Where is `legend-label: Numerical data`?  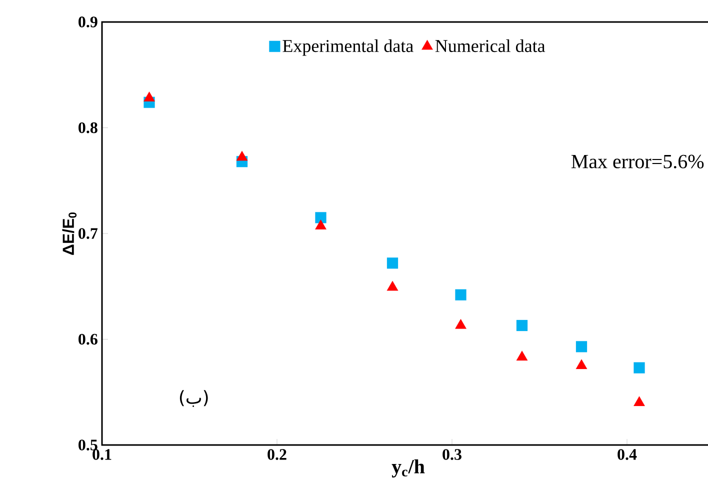
legend-label: Numerical data is located at coordinates (490, 45).